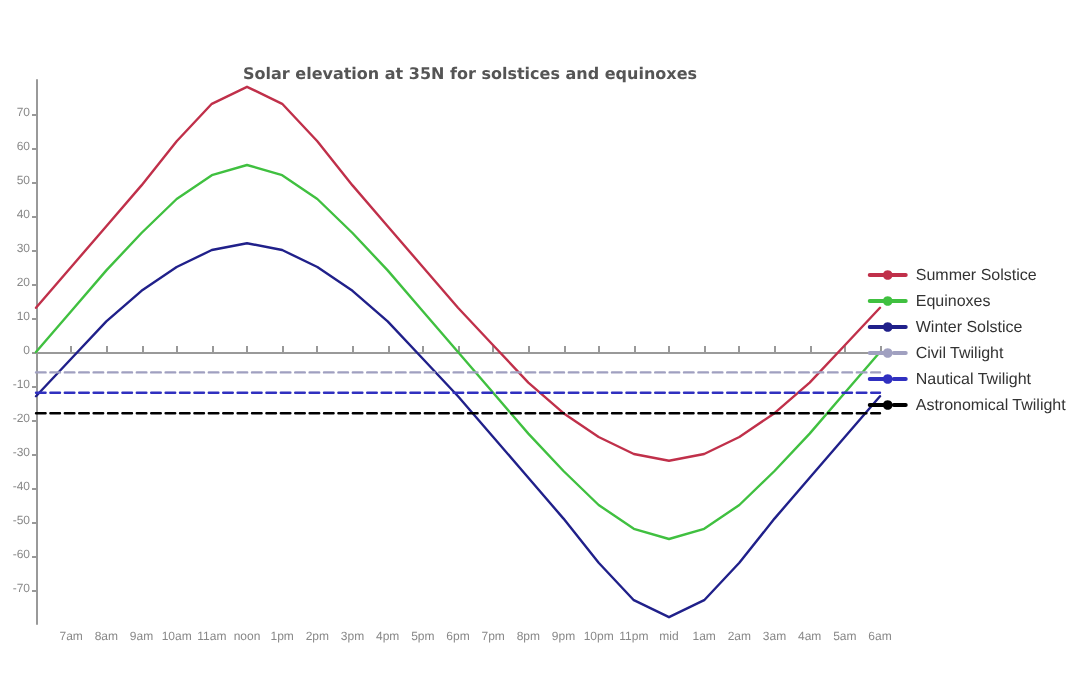  What do you see at coordinates (960, 353) in the screenshot?
I see `legend-label: Civil Twilight` at bounding box center [960, 353].